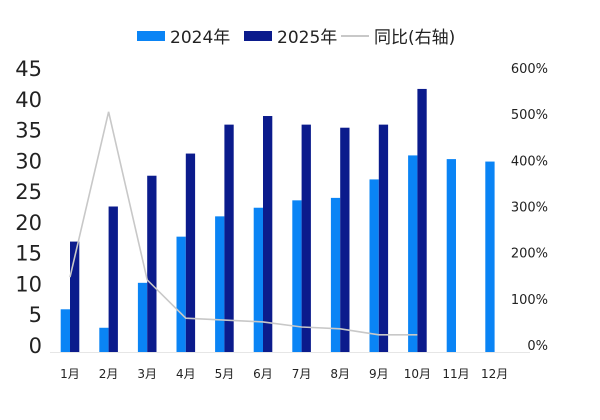  I want to click on right-tick-label: 300%, so click(529, 208).